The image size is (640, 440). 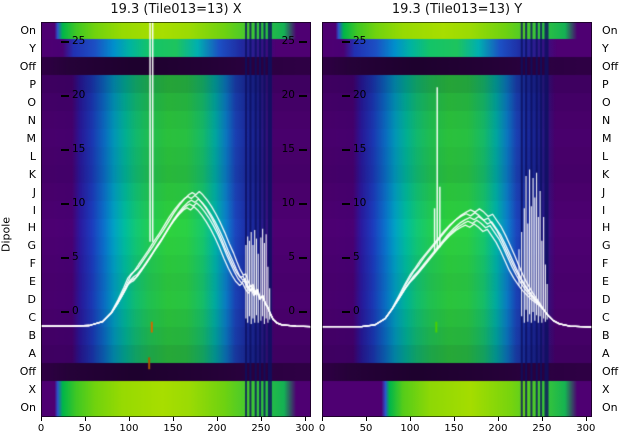 What do you see at coordinates (34, 192) in the screenshot?
I see `dipole-row-label-left: J` at bounding box center [34, 192].